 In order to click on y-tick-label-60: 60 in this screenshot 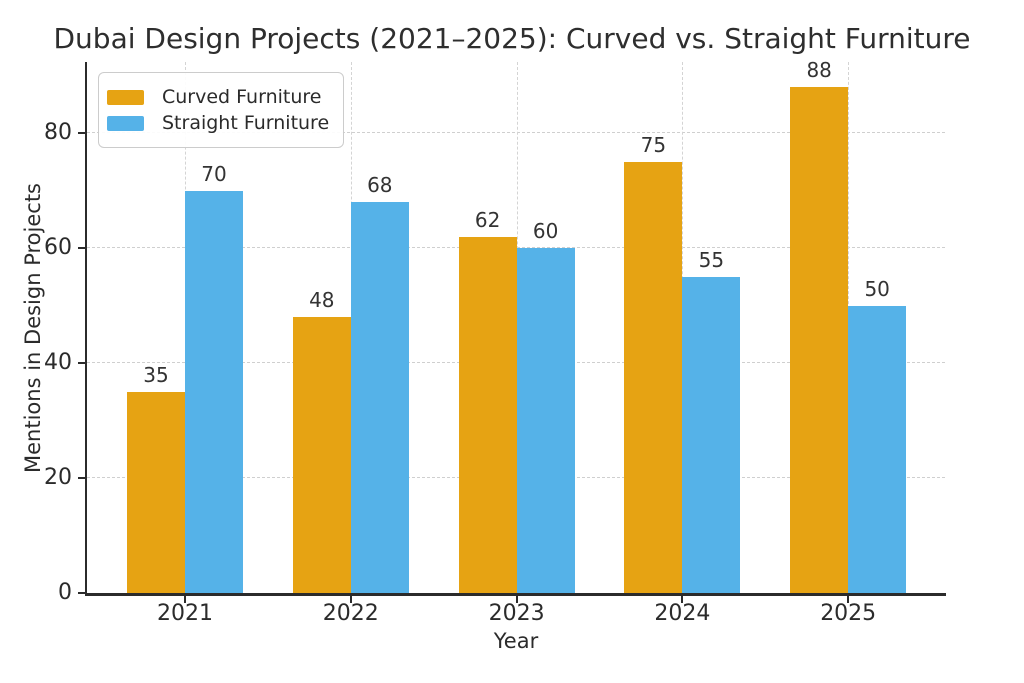, I will do `click(58, 248)`.